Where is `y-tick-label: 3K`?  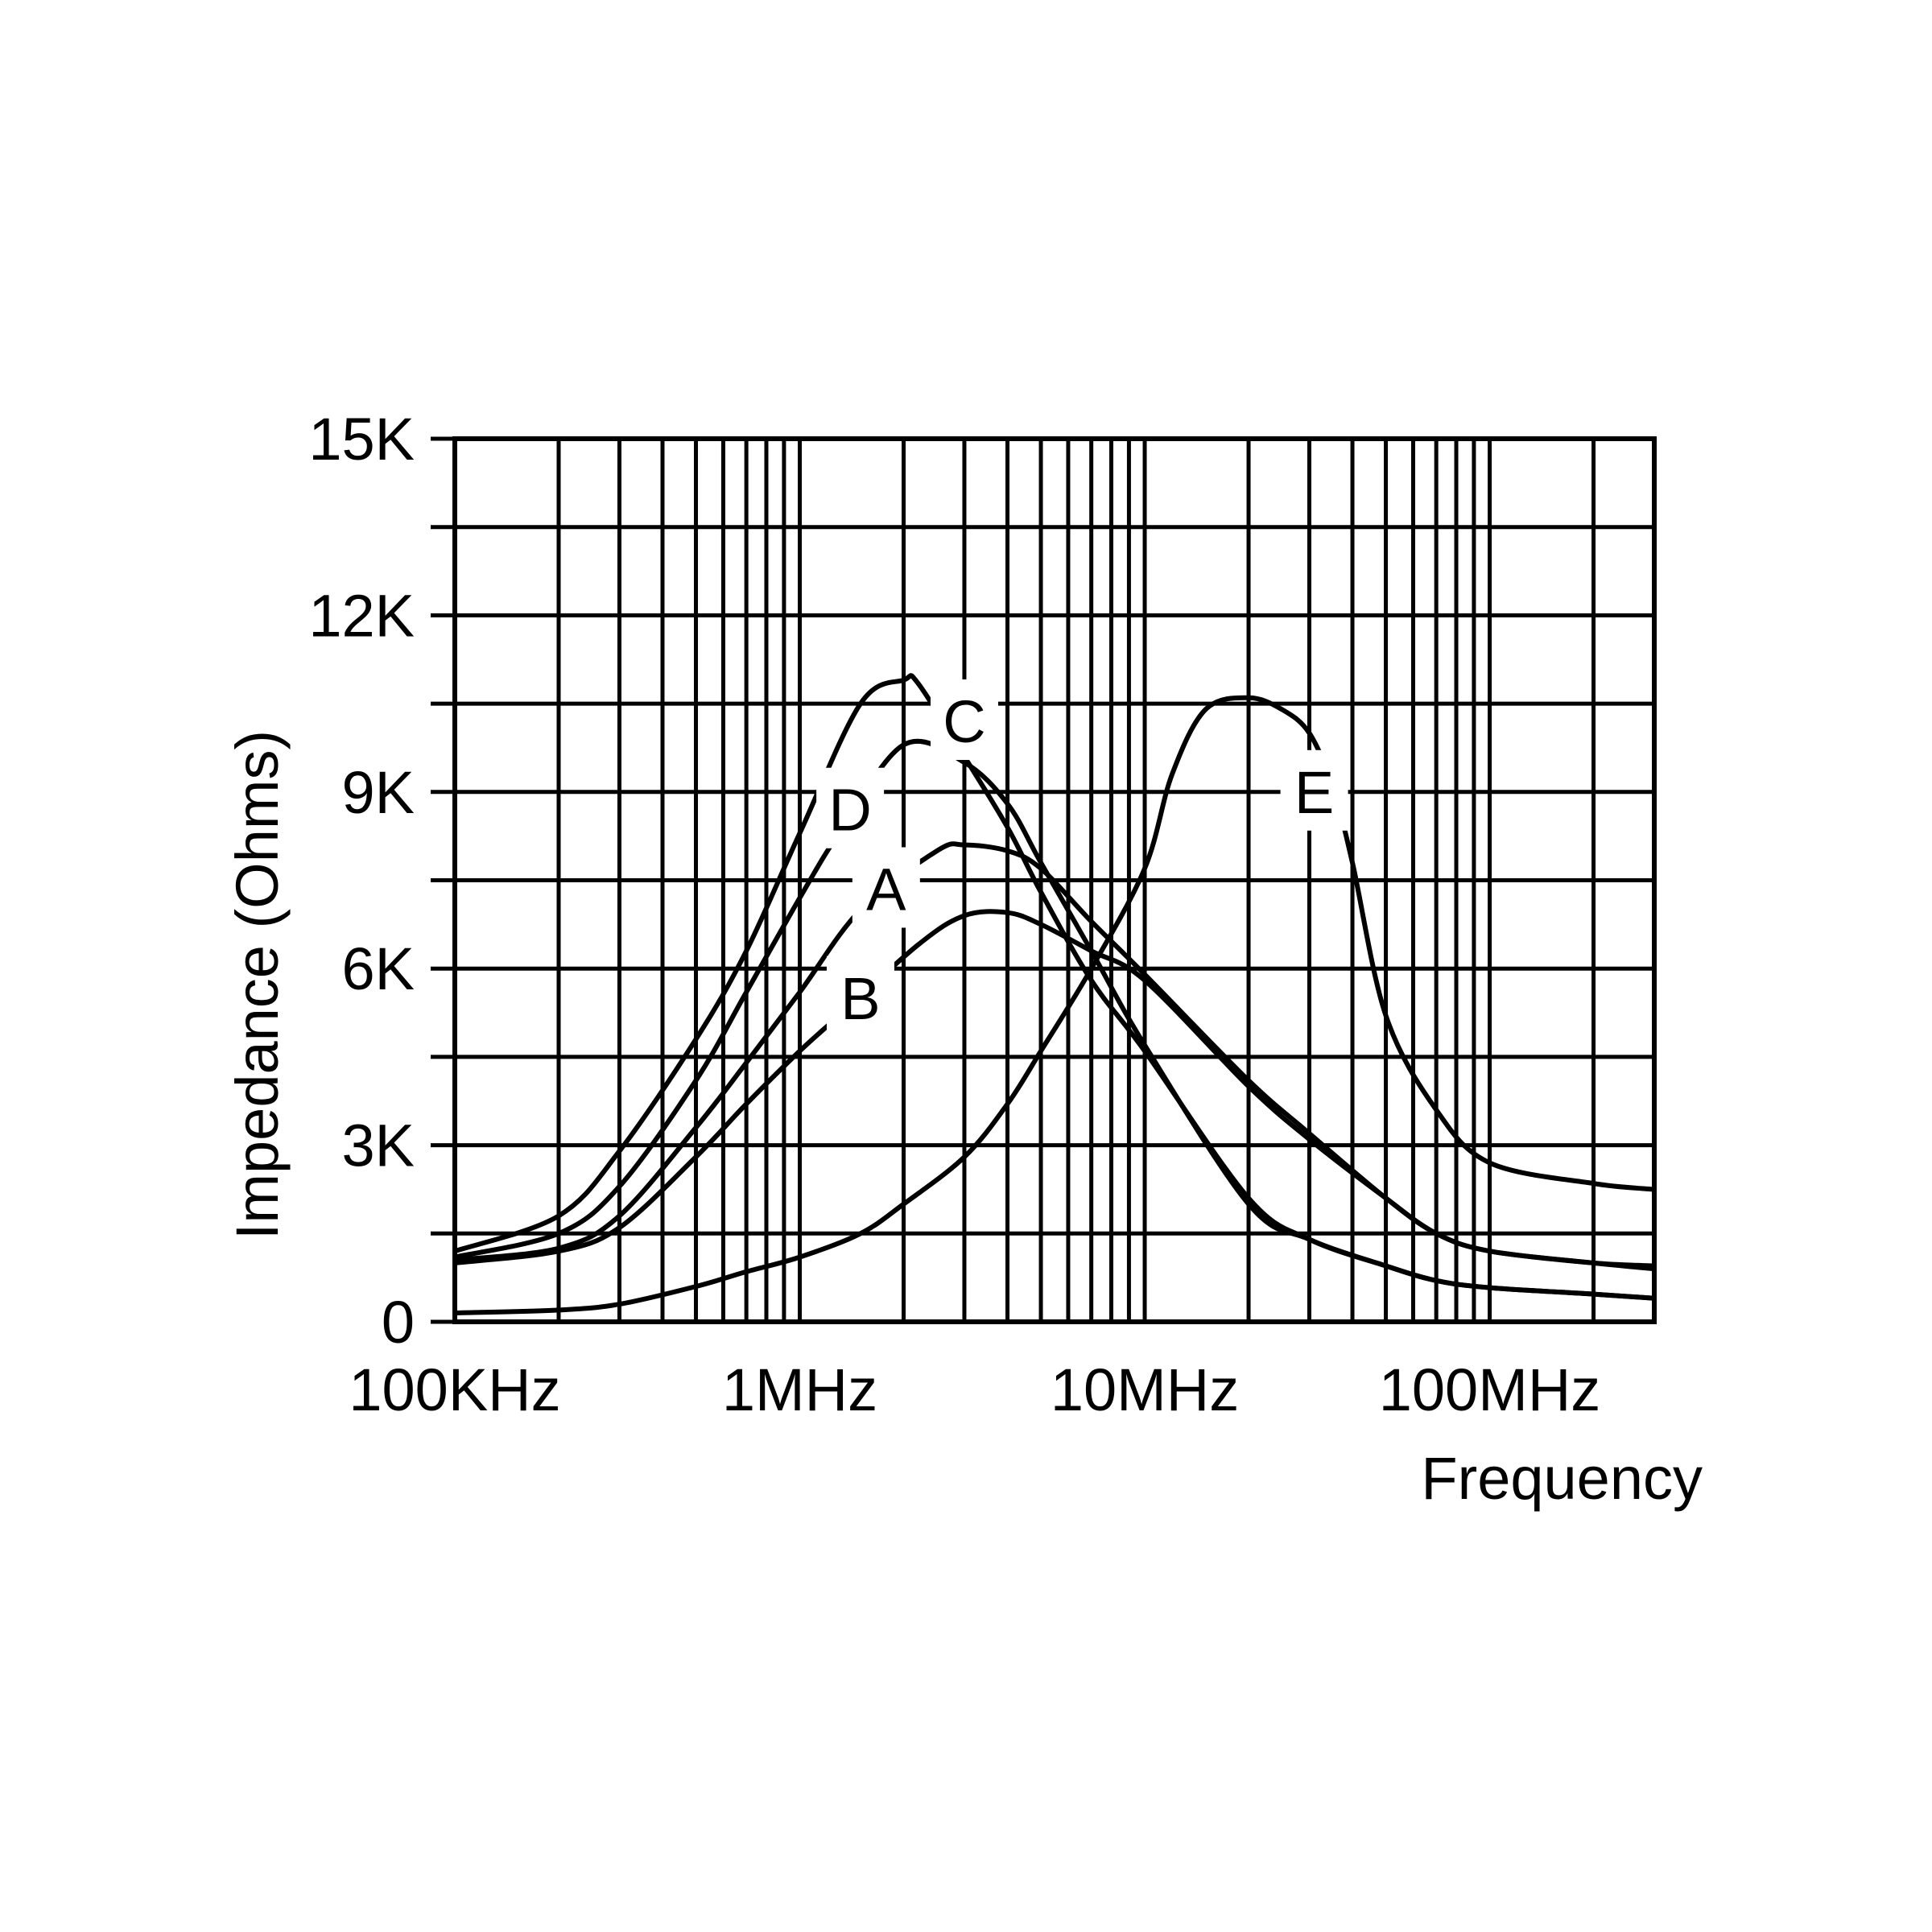
y-tick-label: 3K is located at coordinates (378, 1146).